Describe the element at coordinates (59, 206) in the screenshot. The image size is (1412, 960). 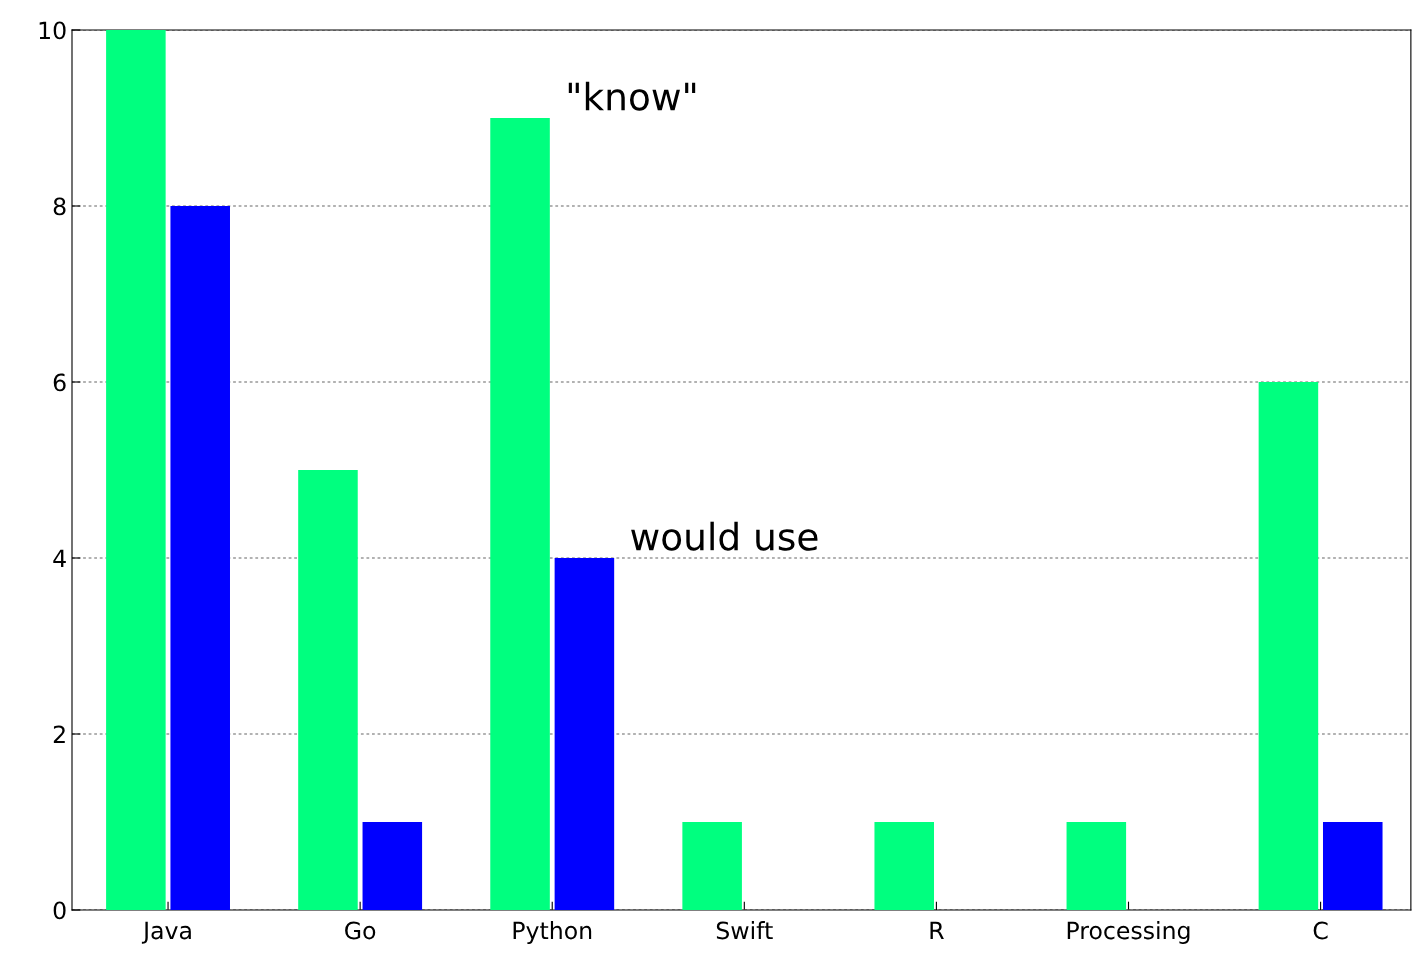
I see `y-tick-label: 8` at that location.